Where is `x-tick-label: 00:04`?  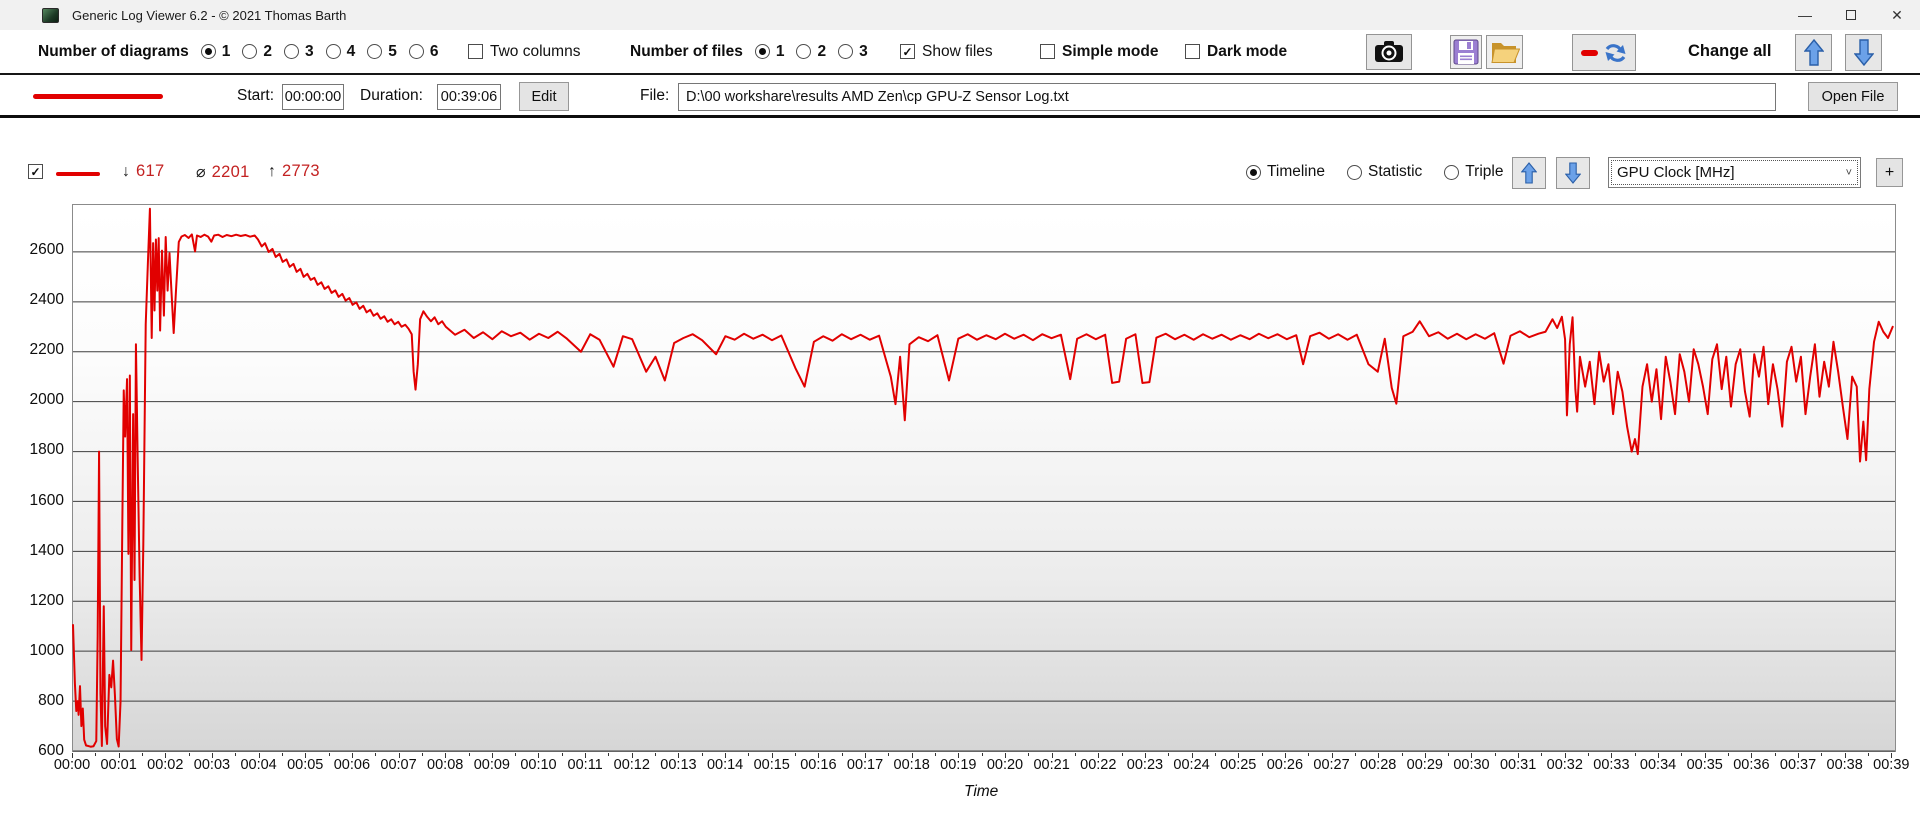 x-tick-label: 00:04 is located at coordinates (258, 765).